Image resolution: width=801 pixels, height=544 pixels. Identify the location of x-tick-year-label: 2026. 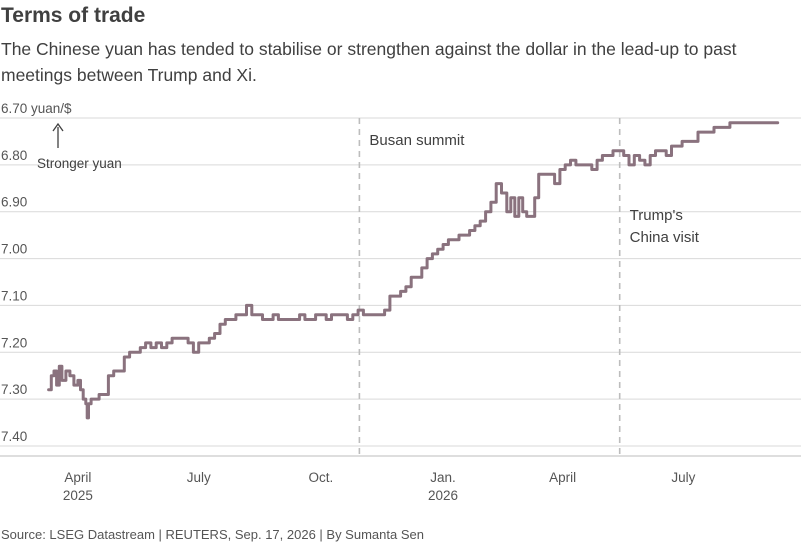
(443, 495).